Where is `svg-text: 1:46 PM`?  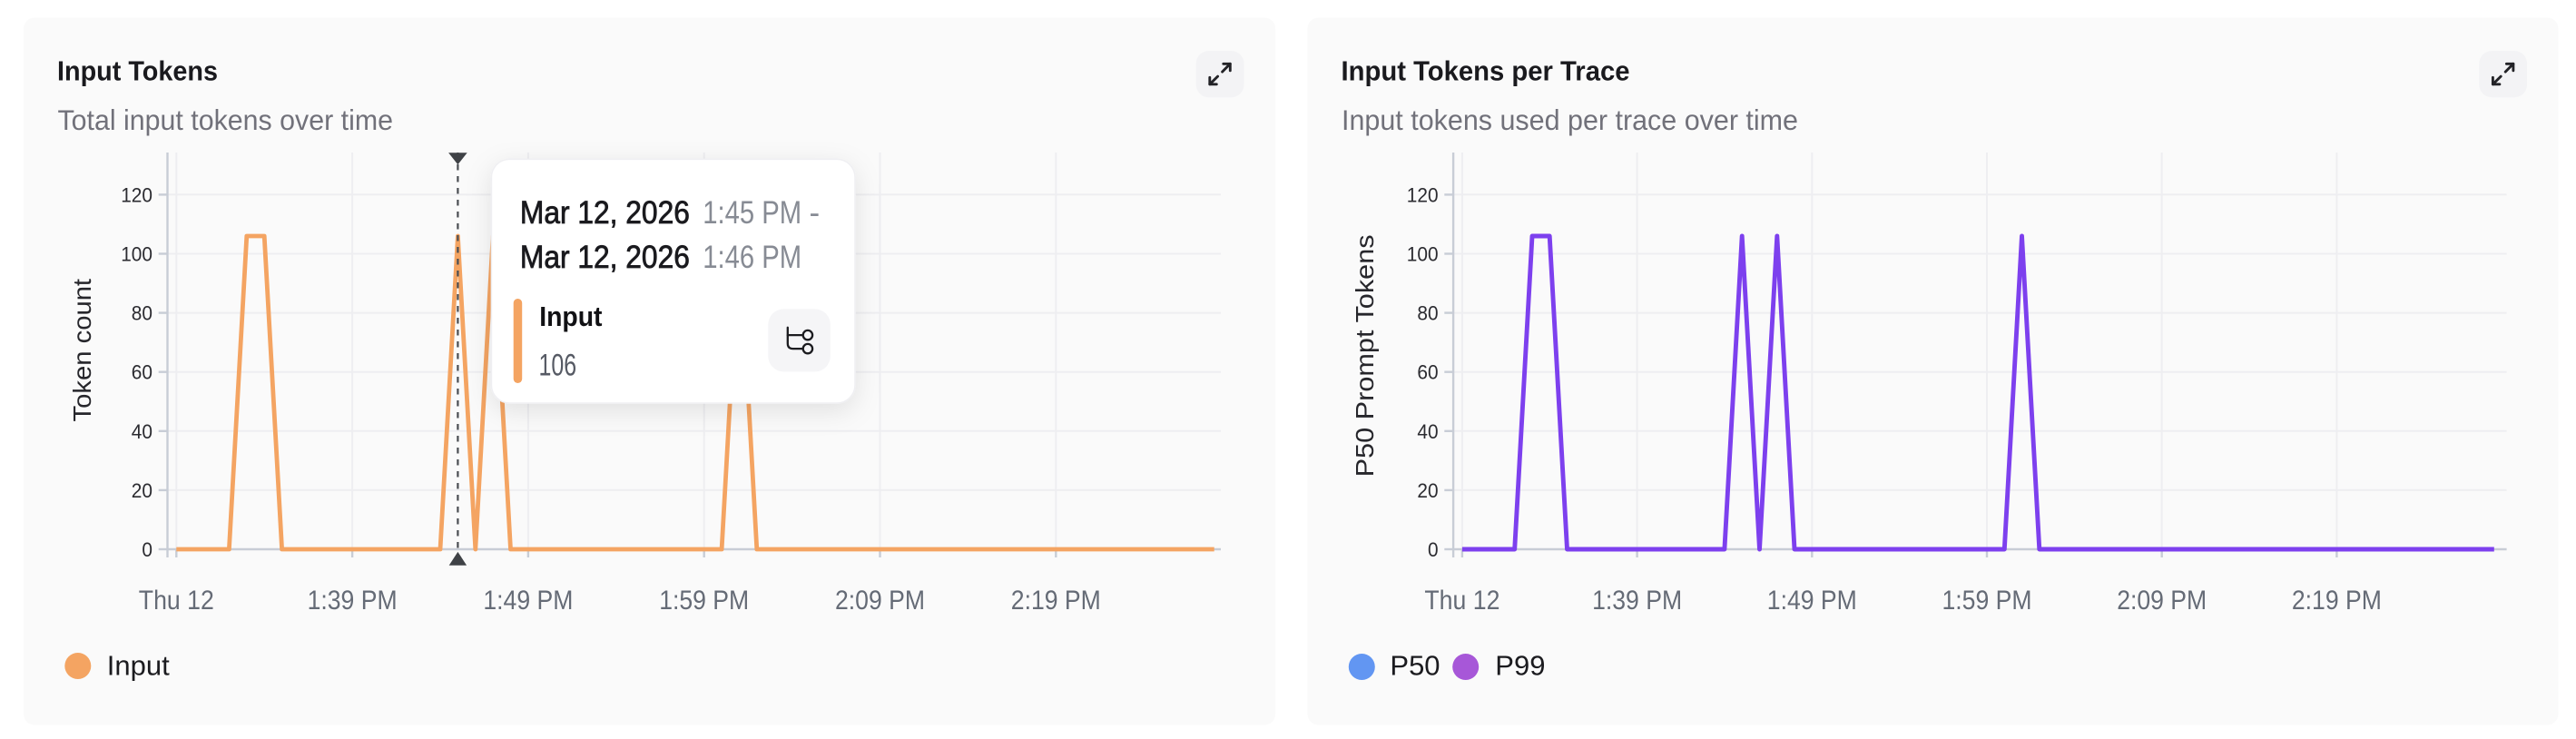
svg-text: 1:46 PM is located at coordinates (752, 257).